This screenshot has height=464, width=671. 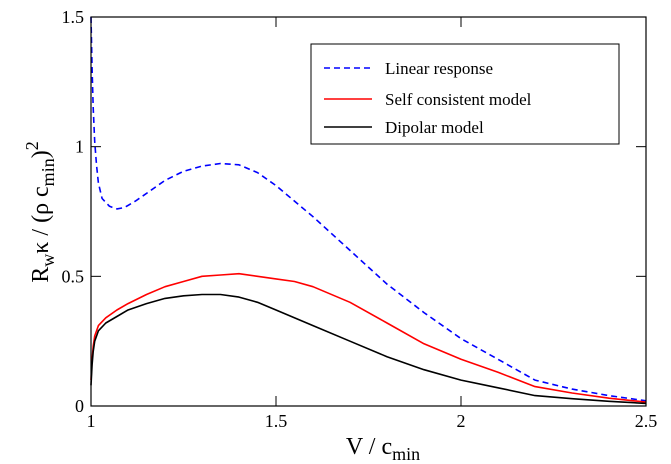 What do you see at coordinates (439, 68) in the screenshot?
I see `legend-label-linear-response: Linear response` at bounding box center [439, 68].